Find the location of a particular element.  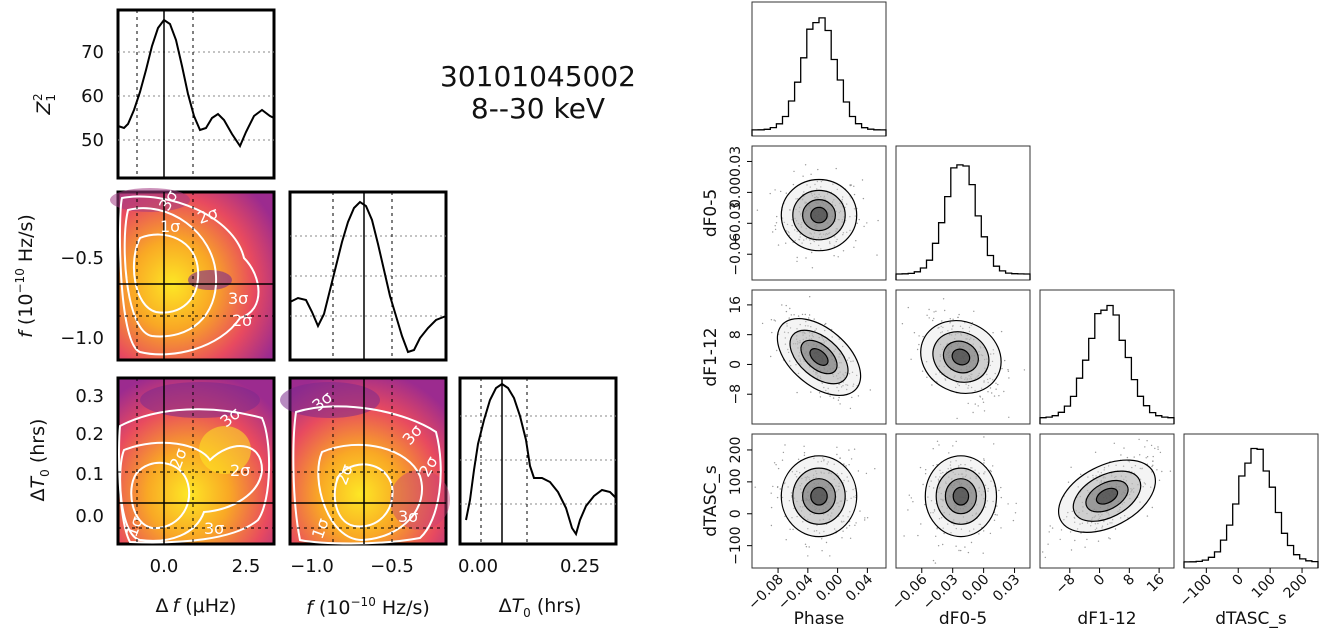

y-axis-label-z2: Z12 is located at coordinates (44, 104).